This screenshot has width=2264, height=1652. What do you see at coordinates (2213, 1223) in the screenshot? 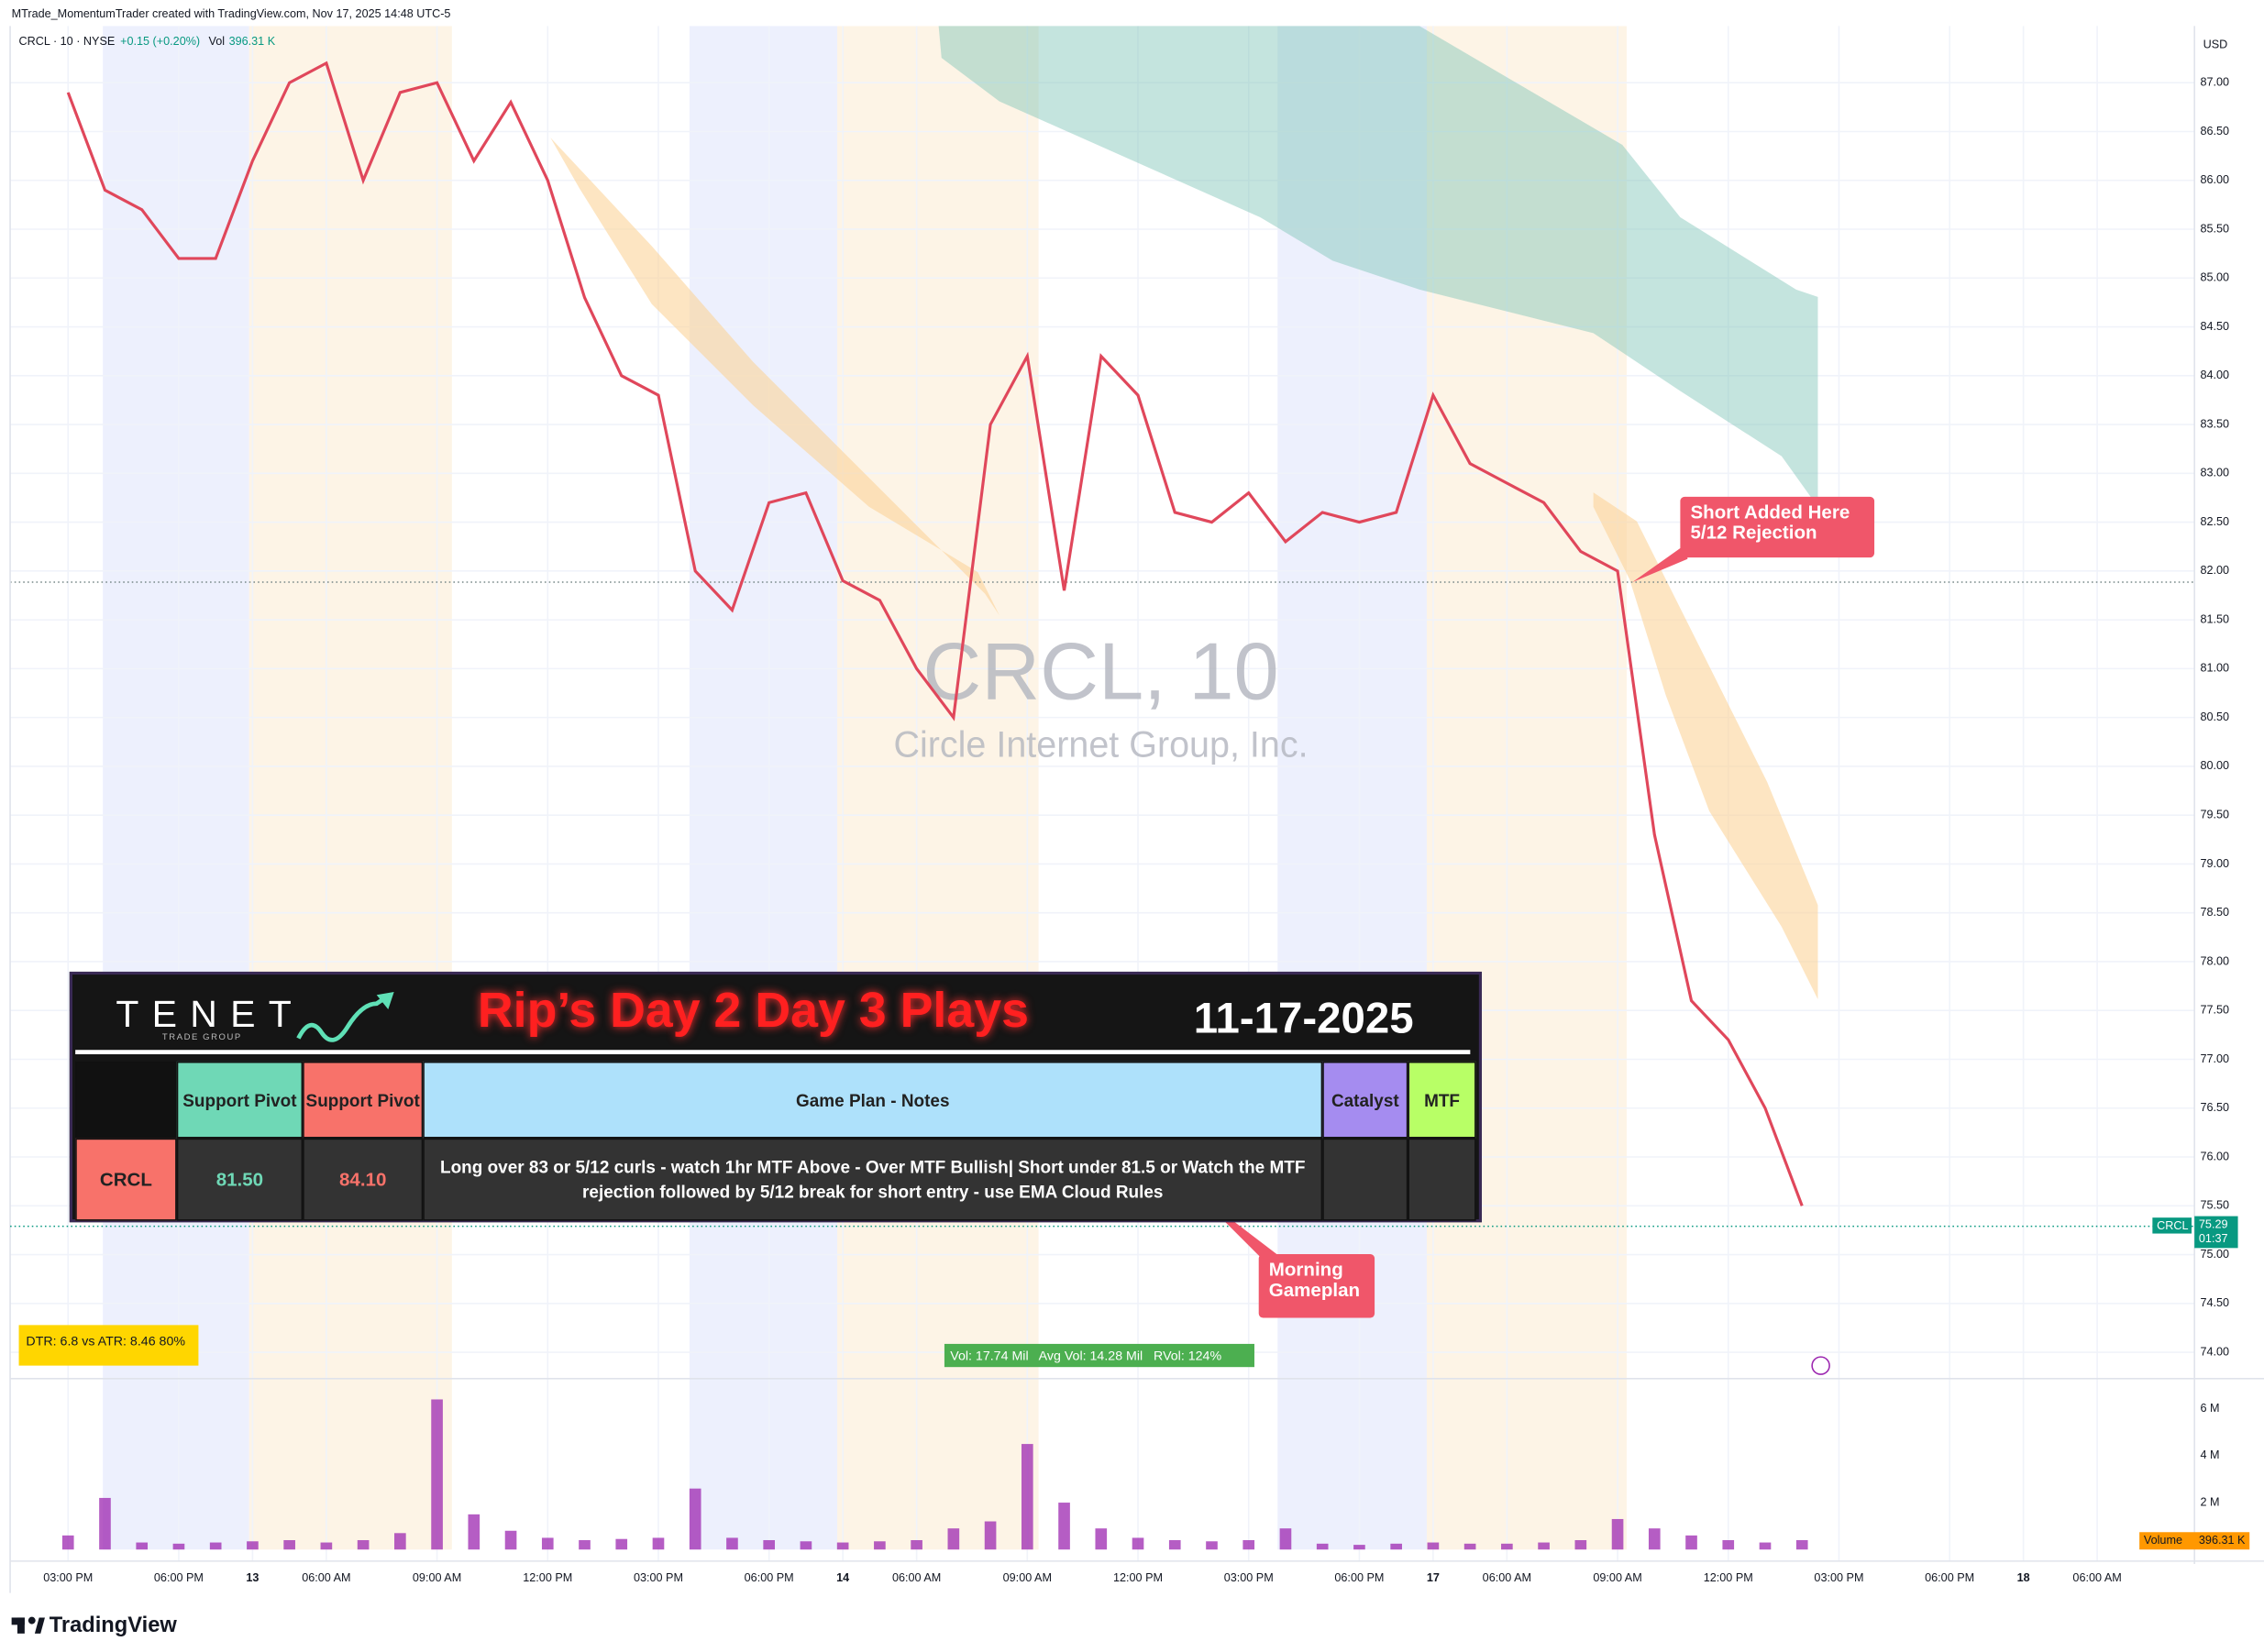
I see `last-price: 75.29` at bounding box center [2213, 1223].